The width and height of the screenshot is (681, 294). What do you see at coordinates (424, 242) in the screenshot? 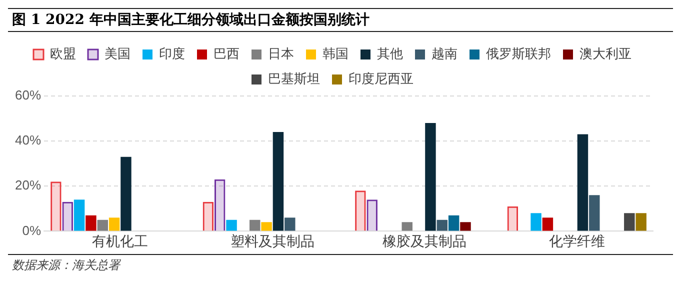
I see `x-tick-label: 橡胶及其制品` at bounding box center [424, 242].